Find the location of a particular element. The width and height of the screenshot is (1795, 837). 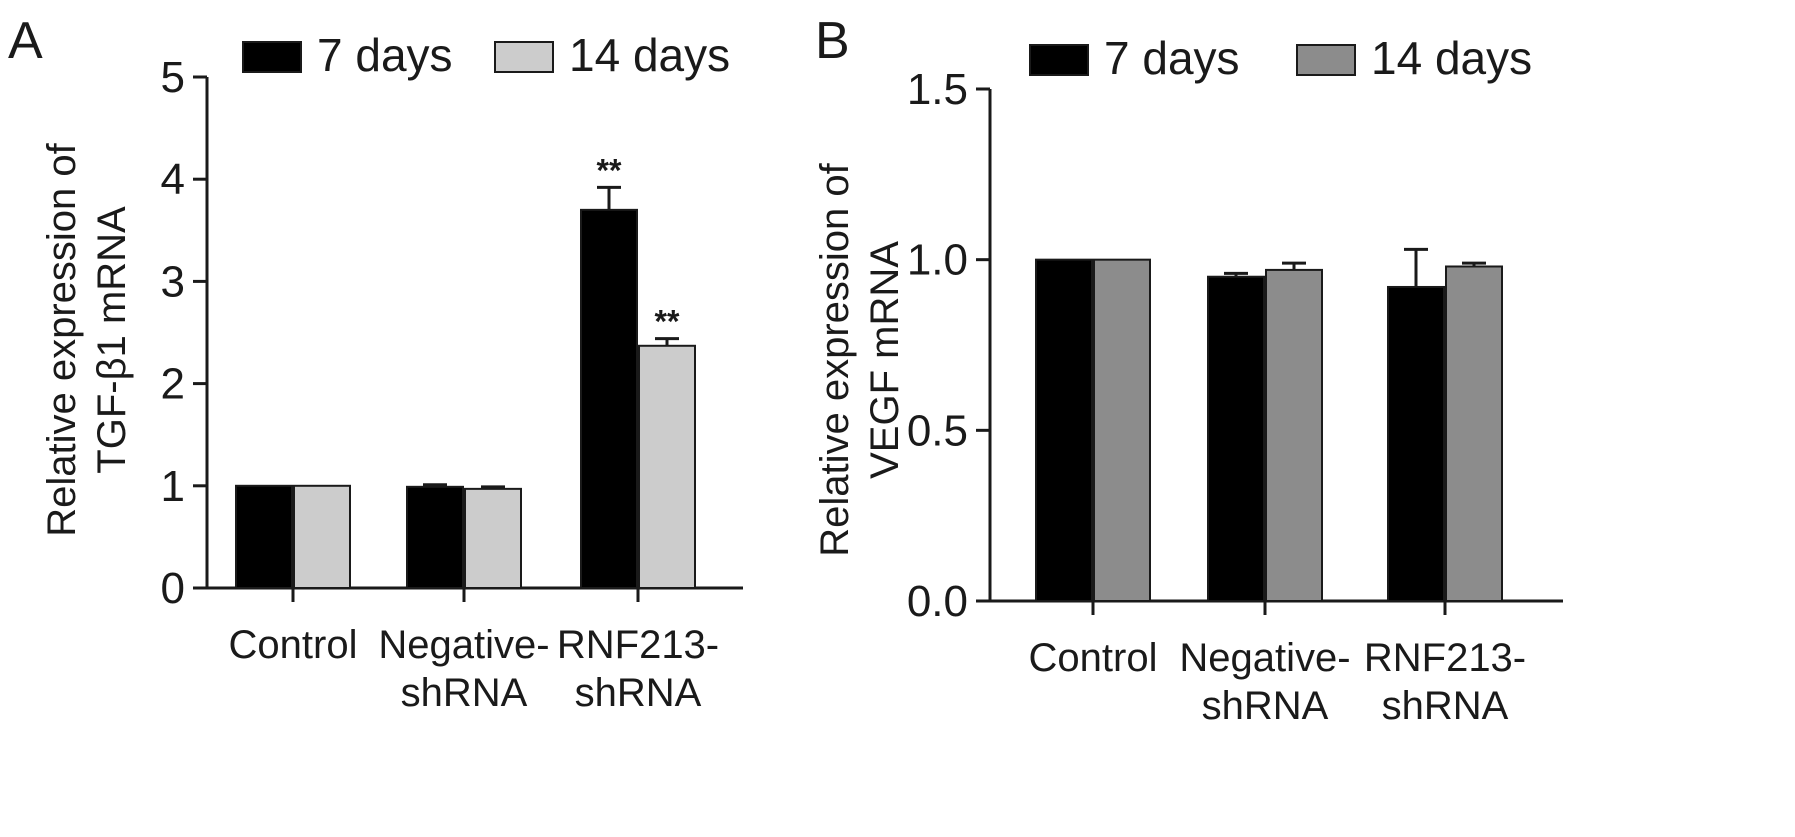

y-tick-label: 5 is located at coordinates (173, 77).